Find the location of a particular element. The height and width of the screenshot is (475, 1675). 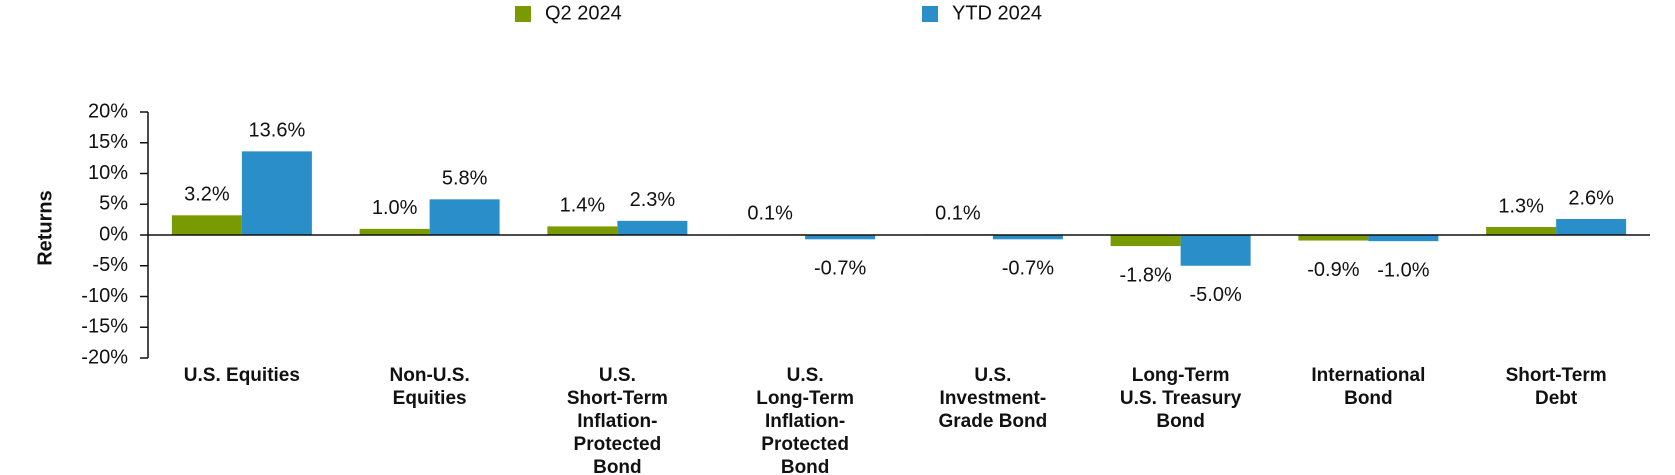

y-axis-label: Returns is located at coordinates (45, 228).